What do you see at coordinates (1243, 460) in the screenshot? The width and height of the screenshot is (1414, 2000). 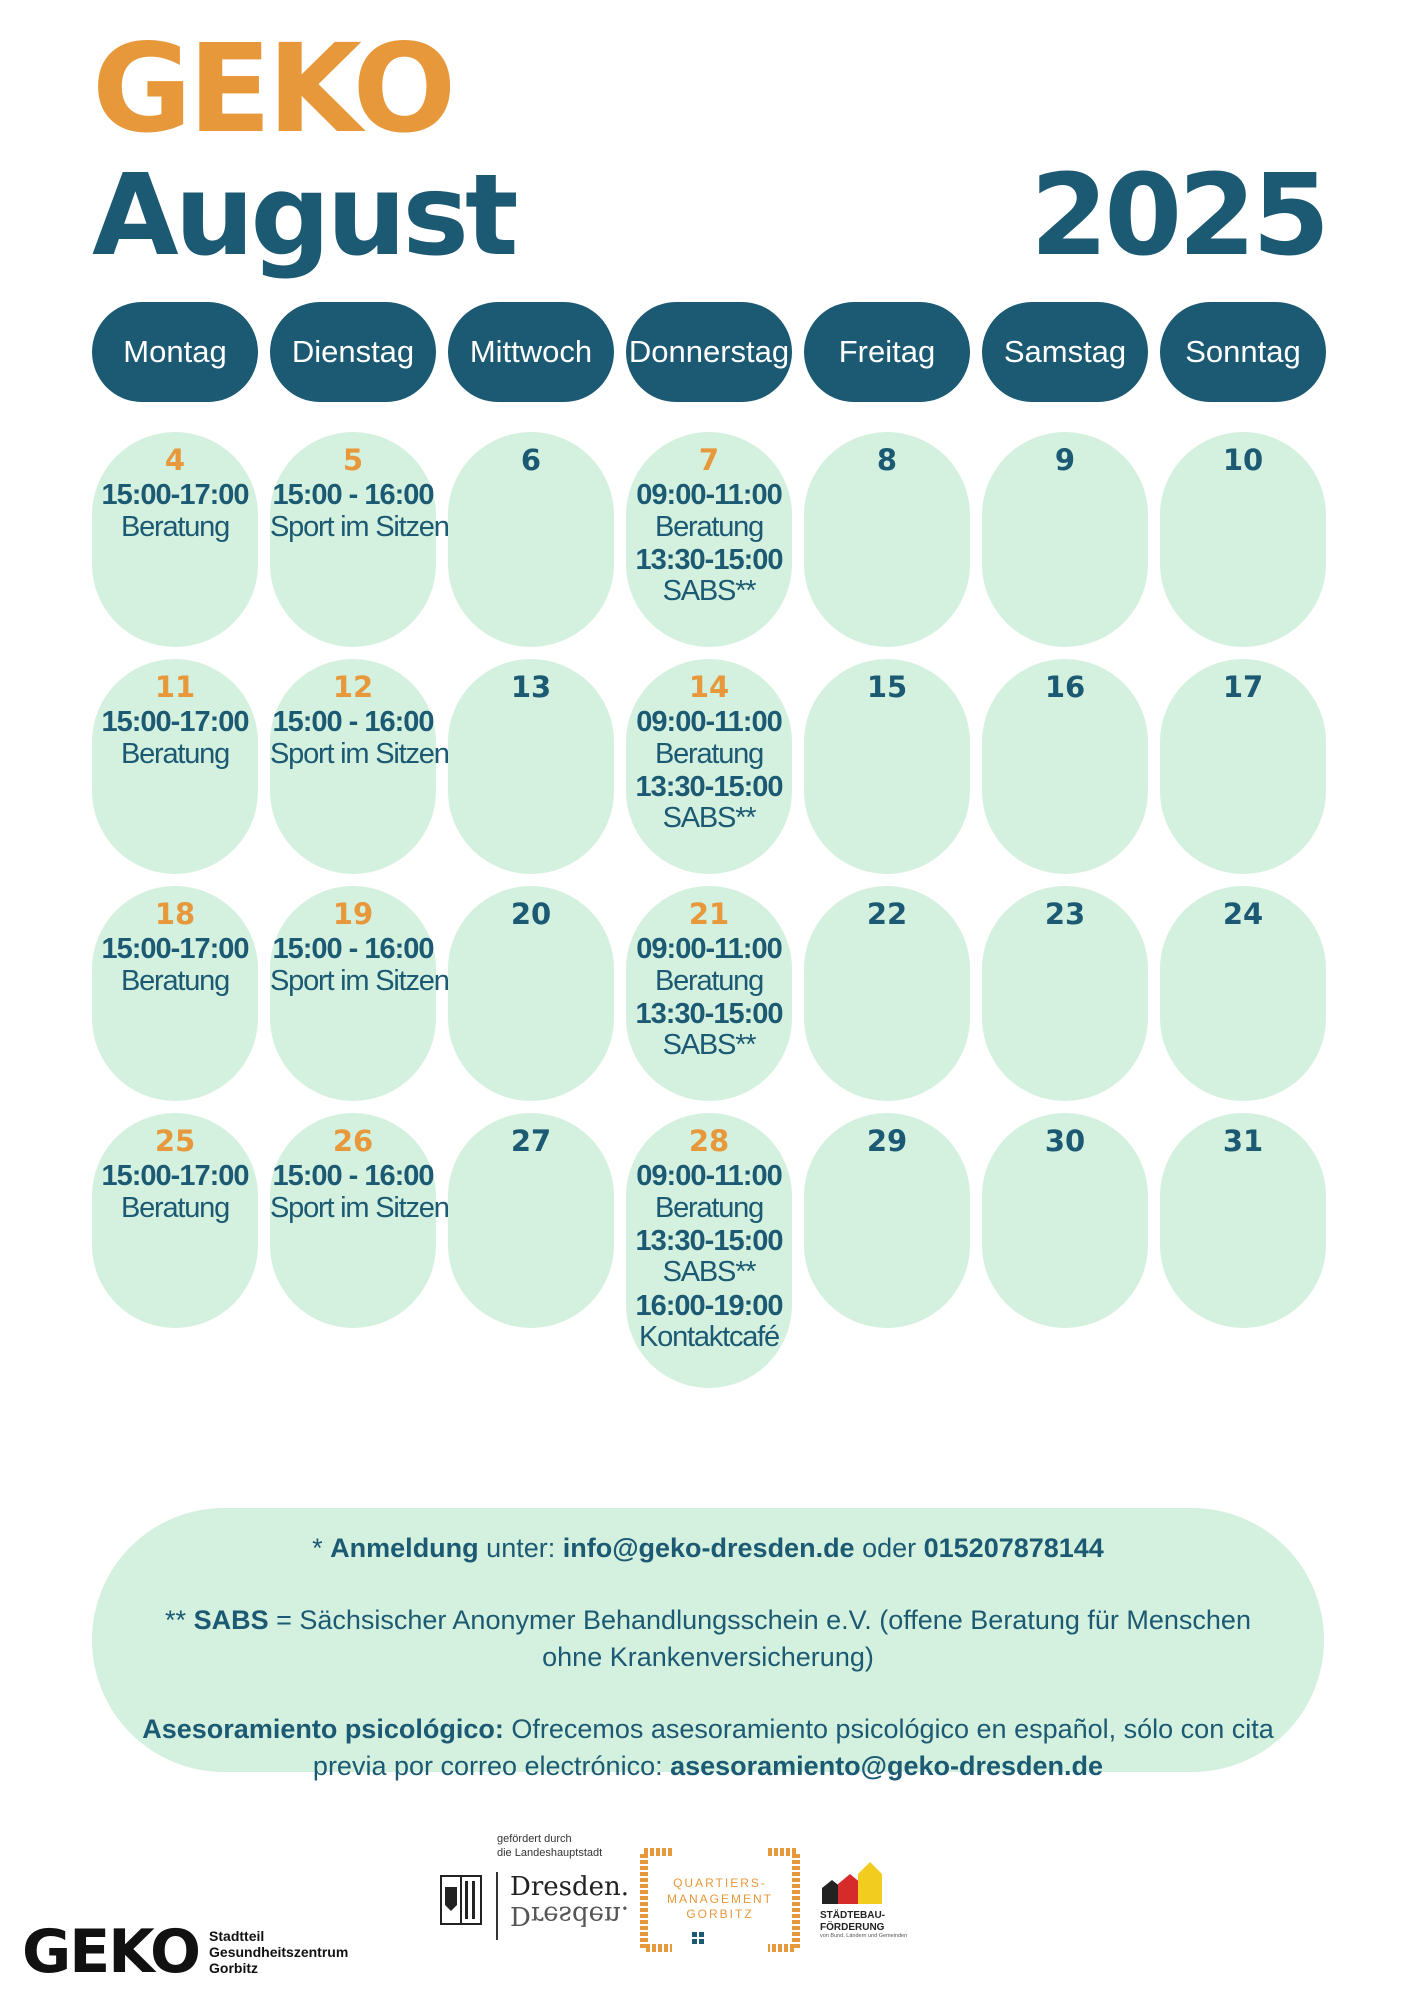 I see `day-number: 10` at bounding box center [1243, 460].